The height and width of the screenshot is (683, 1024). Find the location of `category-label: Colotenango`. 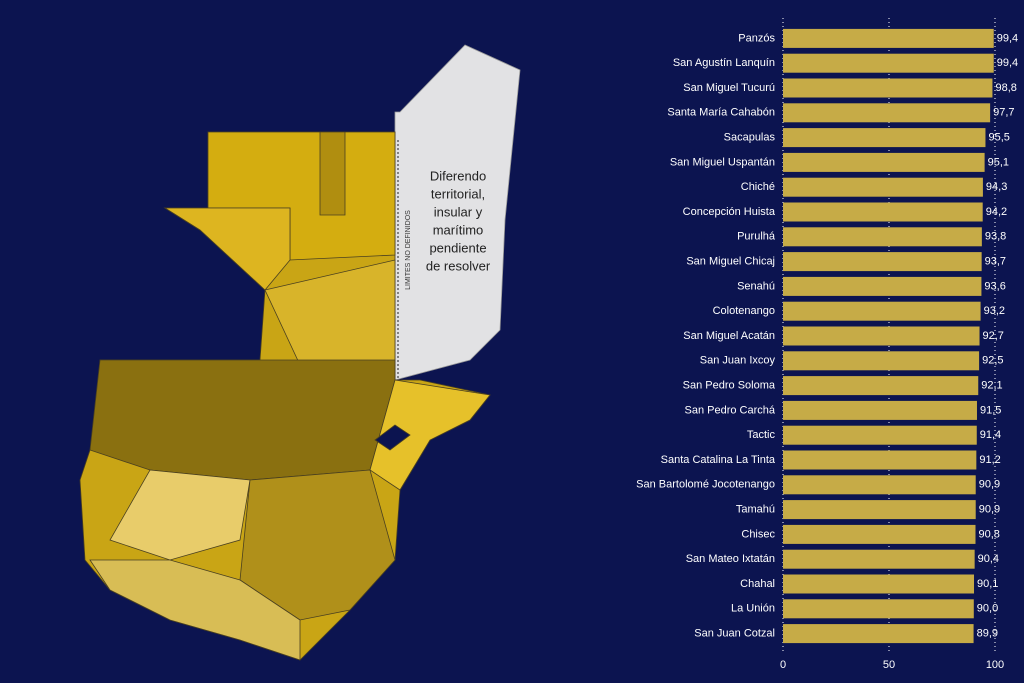

category-label: Colotenango is located at coordinates (744, 311).